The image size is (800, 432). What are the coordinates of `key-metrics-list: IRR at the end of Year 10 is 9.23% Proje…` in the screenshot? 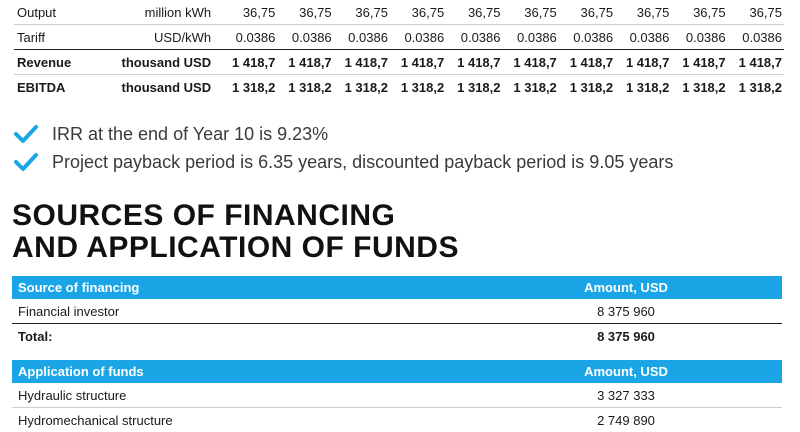 It's located at (343, 148).